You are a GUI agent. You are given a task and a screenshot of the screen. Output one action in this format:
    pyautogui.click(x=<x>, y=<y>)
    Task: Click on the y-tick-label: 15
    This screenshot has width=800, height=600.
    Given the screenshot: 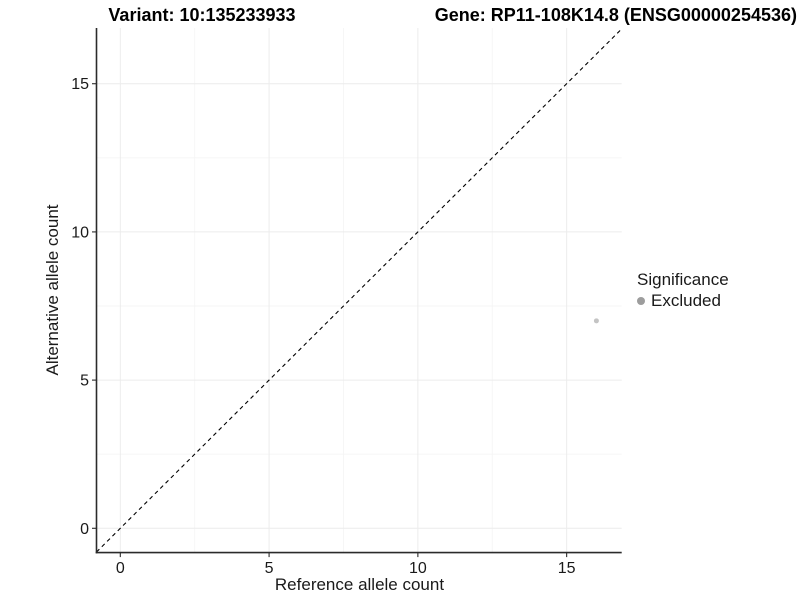 What is the action you would take?
    pyautogui.click(x=80, y=84)
    